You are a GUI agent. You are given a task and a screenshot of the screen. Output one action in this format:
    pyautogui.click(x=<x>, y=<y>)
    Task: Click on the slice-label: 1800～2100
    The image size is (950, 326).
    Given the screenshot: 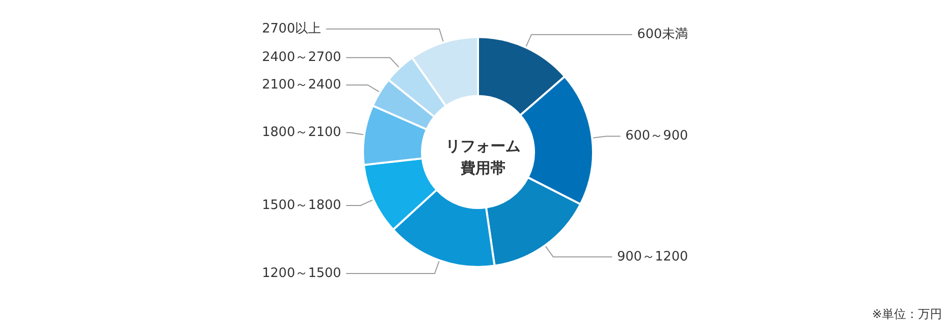 What is the action you would take?
    pyautogui.click(x=302, y=132)
    